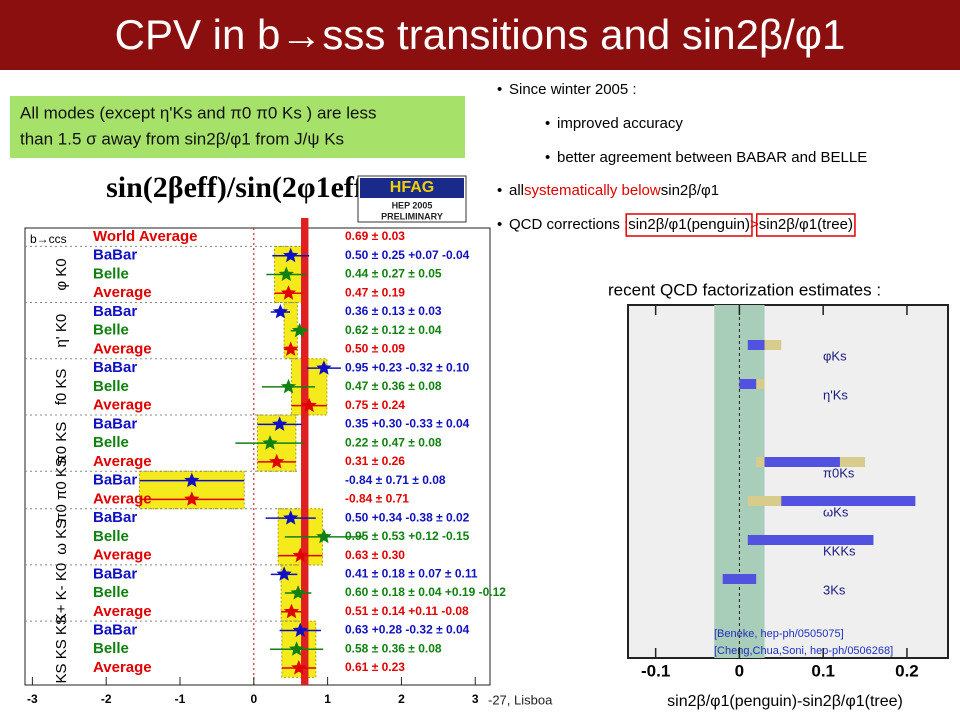 This screenshot has width=960, height=720. Describe the element at coordinates (655, 670) in the screenshot. I see `x-tick-label: -0.1` at that location.